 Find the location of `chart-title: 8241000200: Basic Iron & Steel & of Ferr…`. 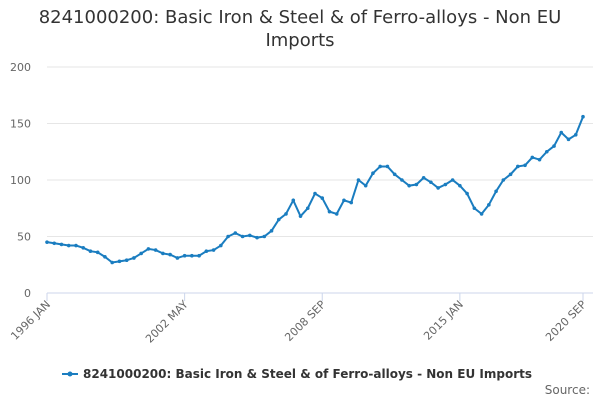

chart-title: 8241000200: Basic Iron & Steel & of Ferr… is located at coordinates (300, 29).